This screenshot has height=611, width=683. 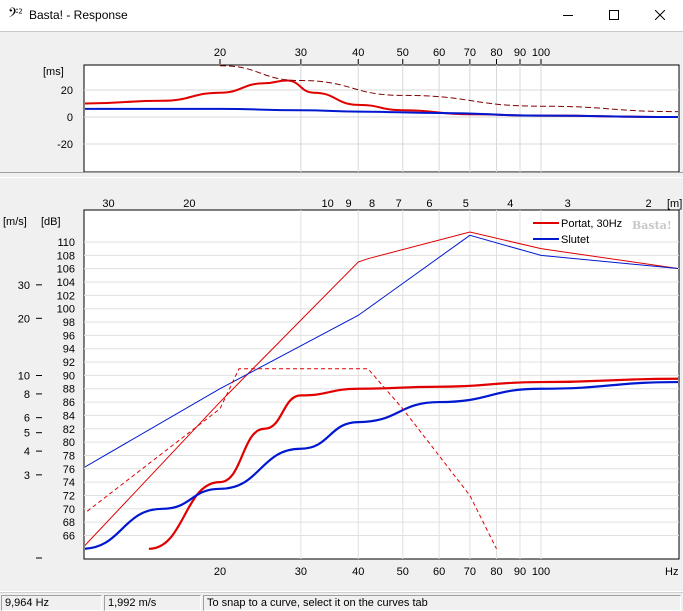 I want to click on velocity-tick: 8, so click(x=27, y=395).